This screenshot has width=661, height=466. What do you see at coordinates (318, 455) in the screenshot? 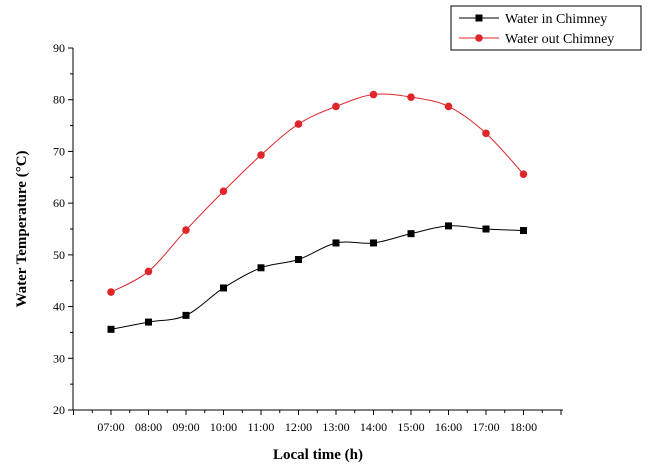
I see `x-axis-title: Local time (h)` at bounding box center [318, 455].